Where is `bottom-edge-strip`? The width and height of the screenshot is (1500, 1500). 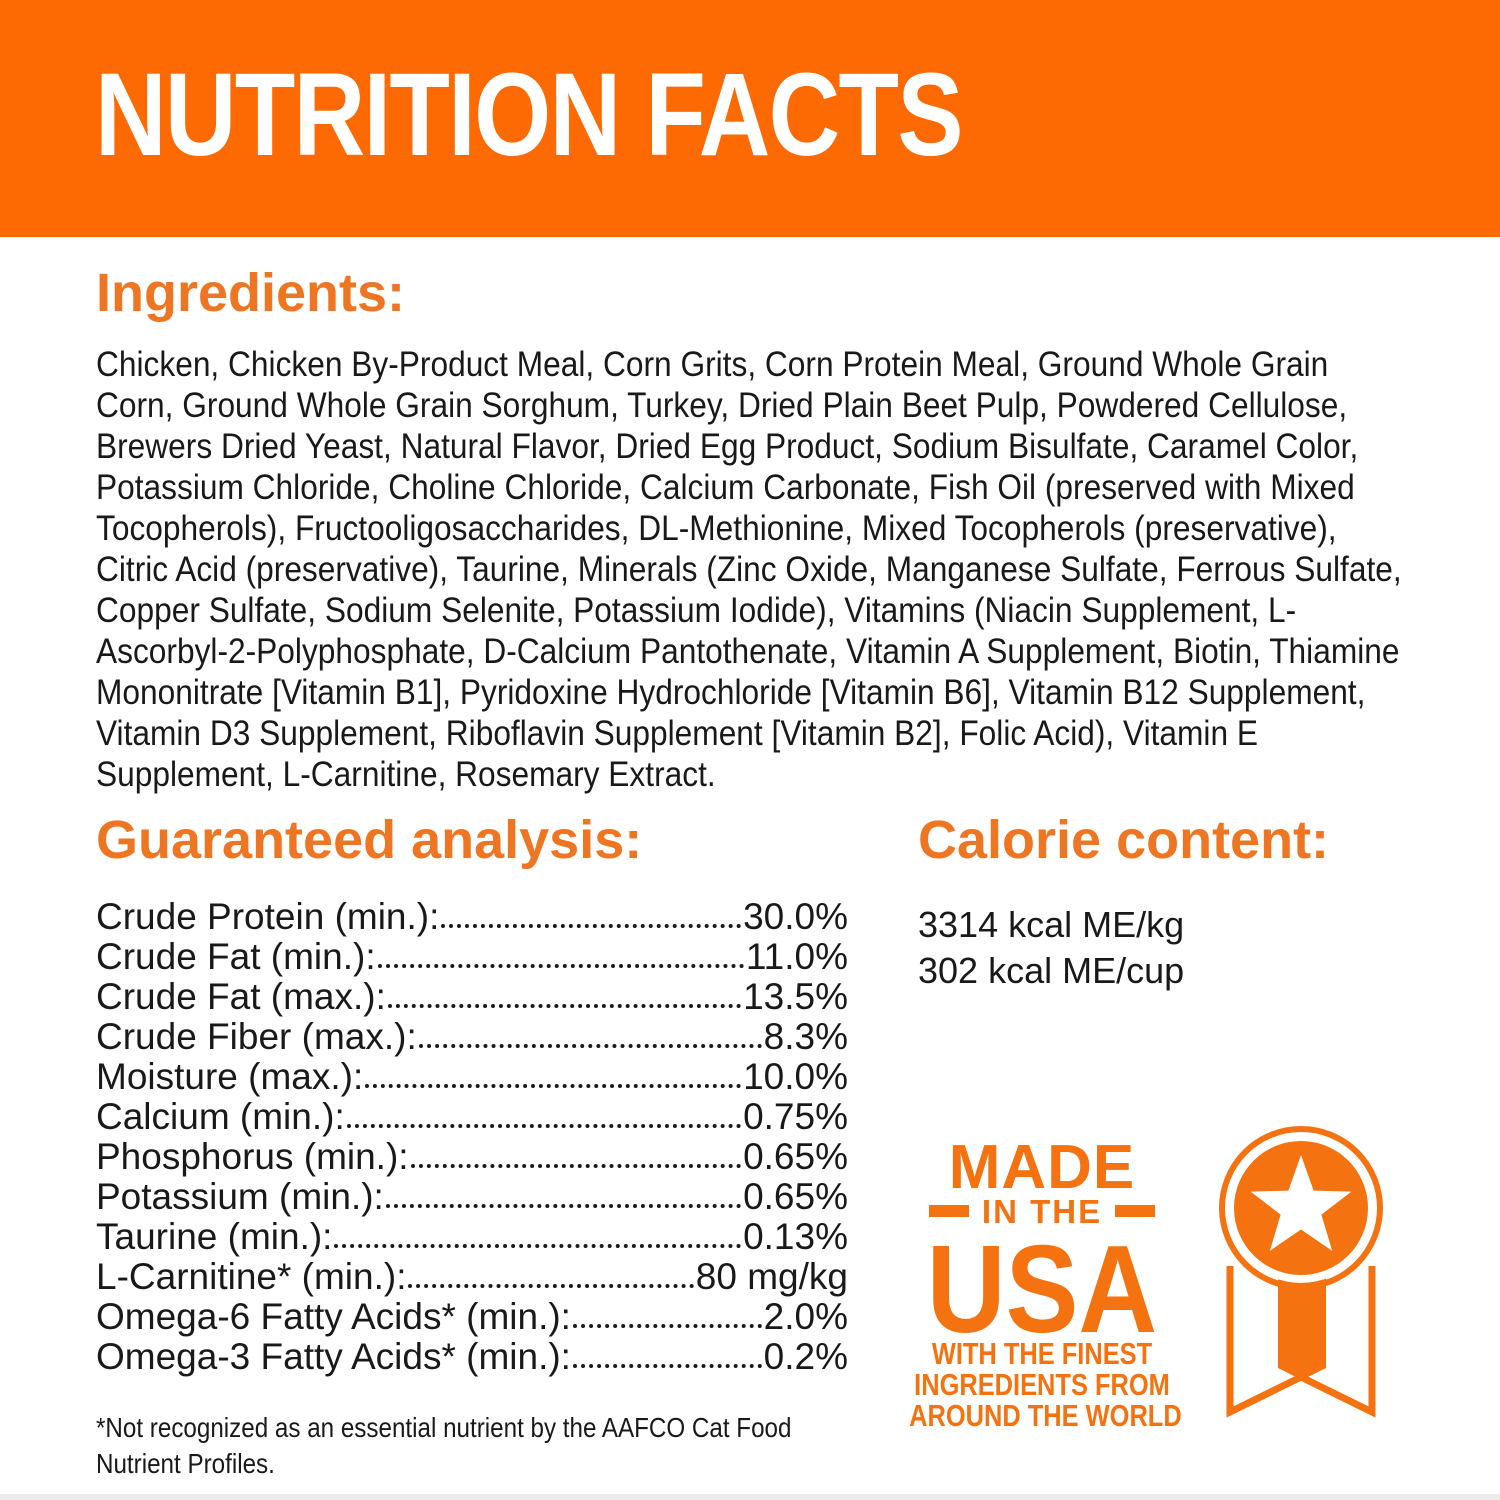 bottom-edge-strip is located at coordinates (750, 1497).